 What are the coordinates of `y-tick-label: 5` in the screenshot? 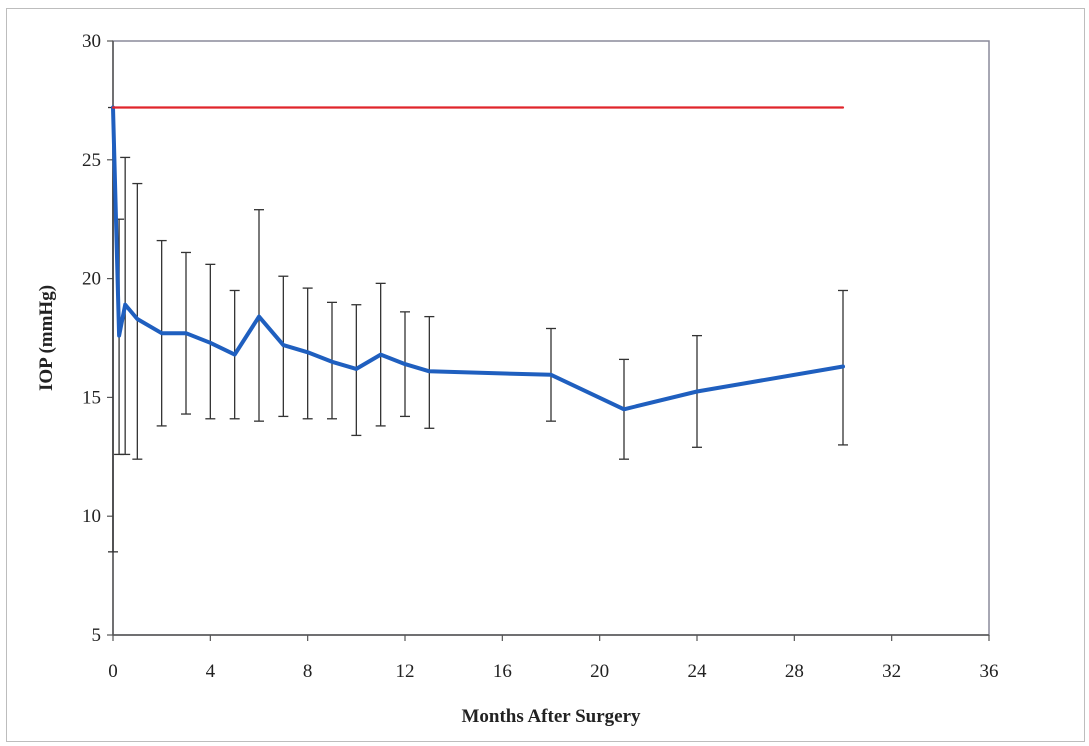 It's located at (97, 635).